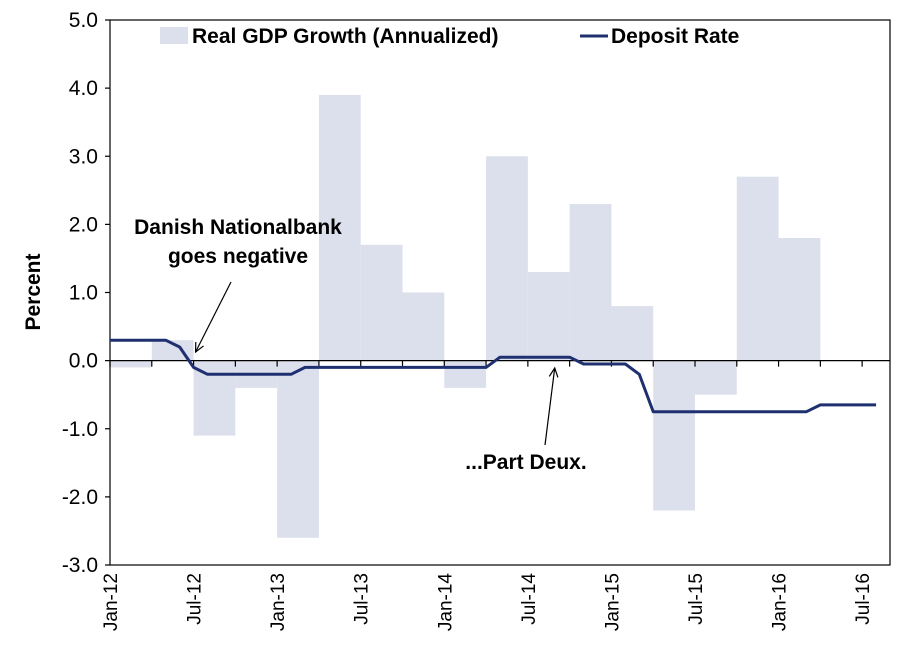 This screenshot has height=667, width=911. Describe the element at coordinates (199, 347) in the screenshot. I see `annotation-danish-arrowhead` at that location.